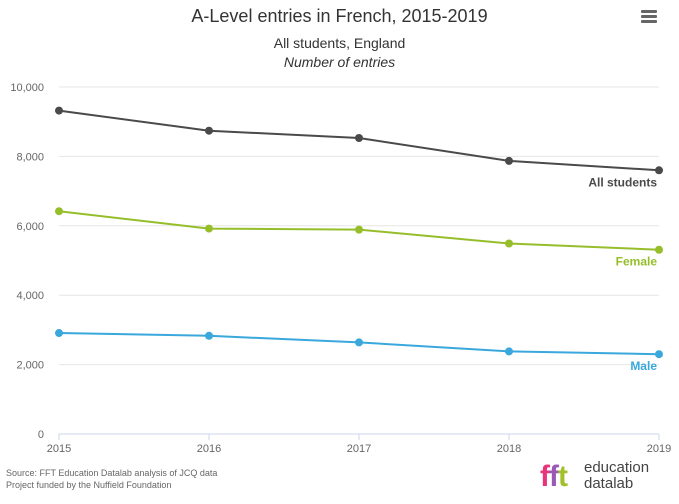 Image resolution: width=679 pixels, height=504 pixels. I want to click on logo-word-datalab: datalab, so click(609, 483).